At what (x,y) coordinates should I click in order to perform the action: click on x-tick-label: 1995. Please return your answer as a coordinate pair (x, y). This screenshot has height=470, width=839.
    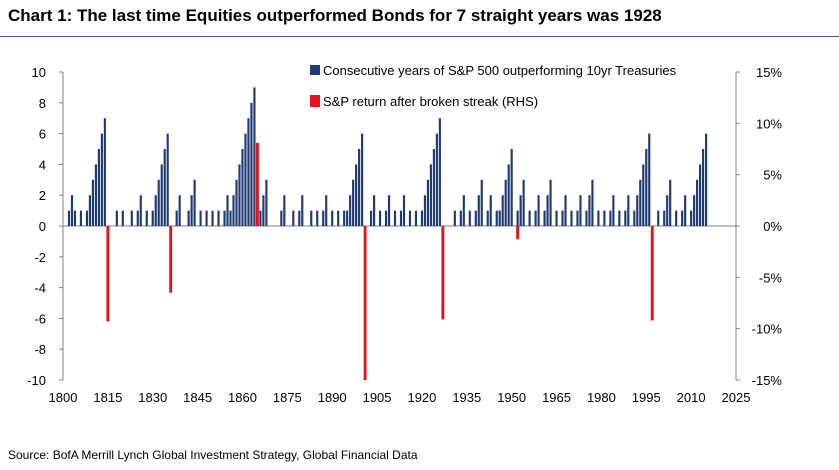
    Looking at the image, I should click on (646, 397).